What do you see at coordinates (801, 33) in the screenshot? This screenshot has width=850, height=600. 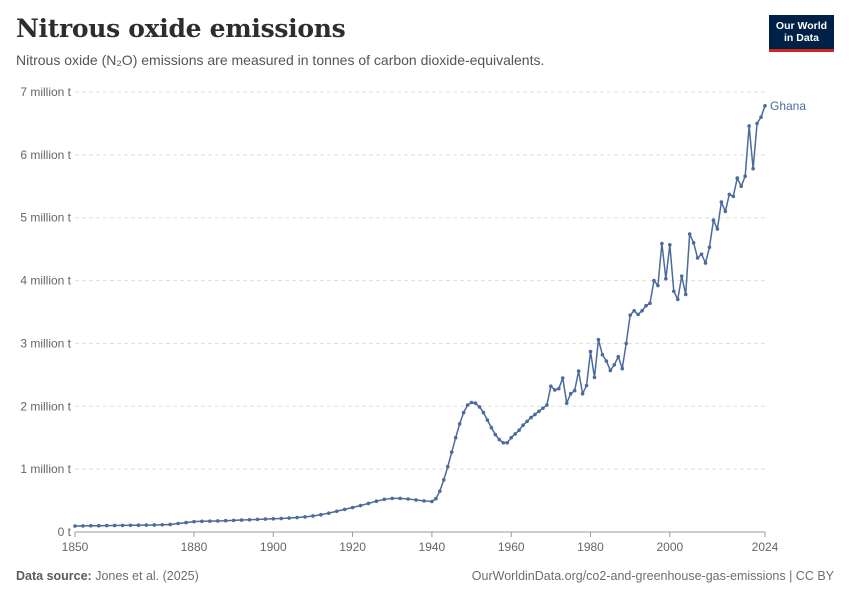 I see `owid-logo: Our World in Data` at bounding box center [801, 33].